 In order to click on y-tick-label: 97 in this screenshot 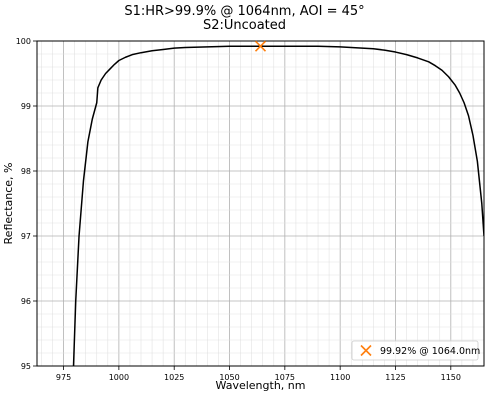, I will do `click(26, 236)`.